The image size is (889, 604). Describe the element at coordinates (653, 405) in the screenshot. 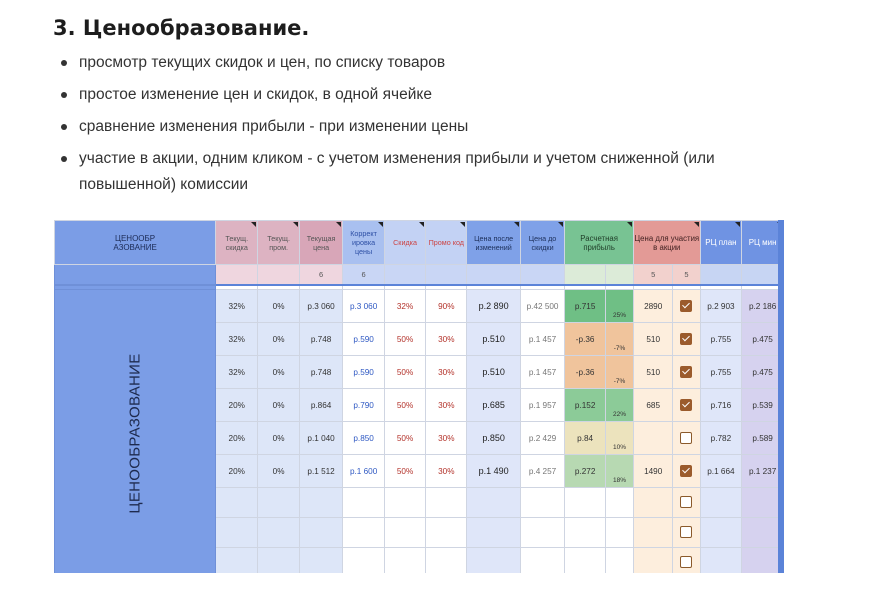

I see `cell-promo-price: 685` at that location.